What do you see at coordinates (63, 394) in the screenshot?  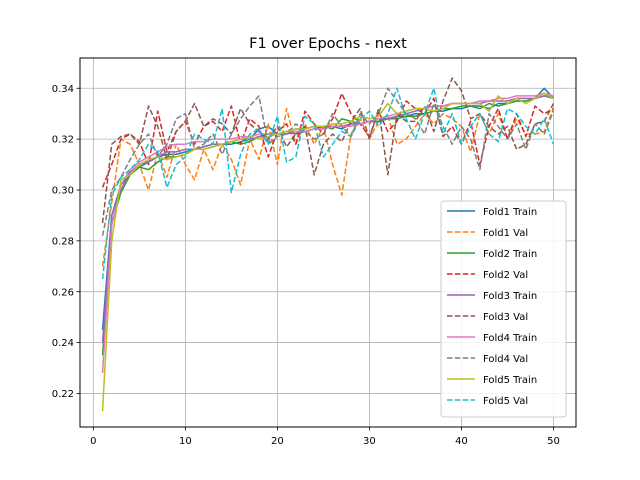 I see `y-tick-label: 0.22` at bounding box center [63, 394].